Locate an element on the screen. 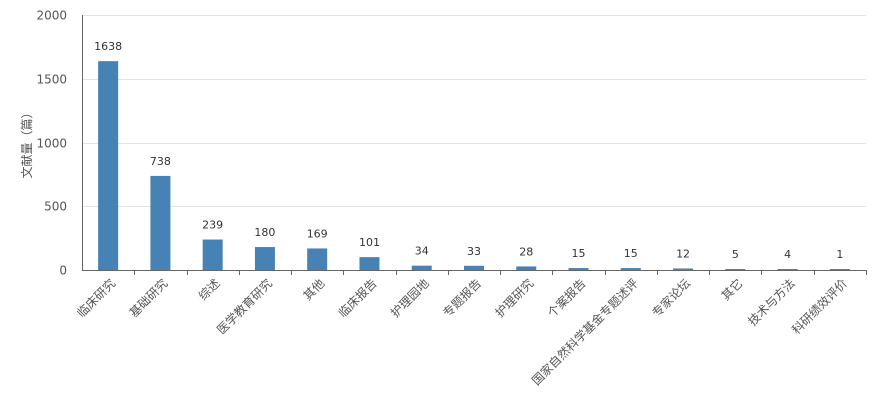 This screenshot has height=406, width=879. data-label-0: 1638 is located at coordinates (108, 46).